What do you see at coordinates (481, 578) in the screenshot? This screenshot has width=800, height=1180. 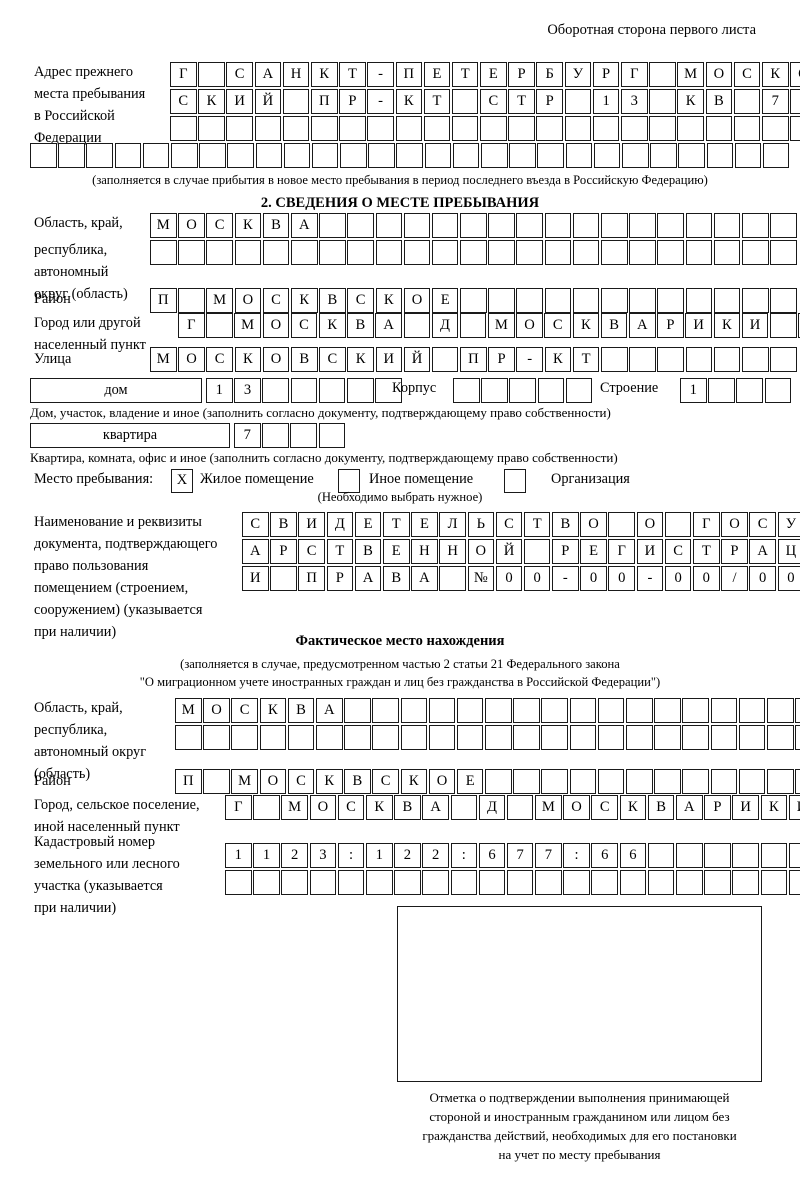 I see `comb-cell: №` at bounding box center [481, 578].